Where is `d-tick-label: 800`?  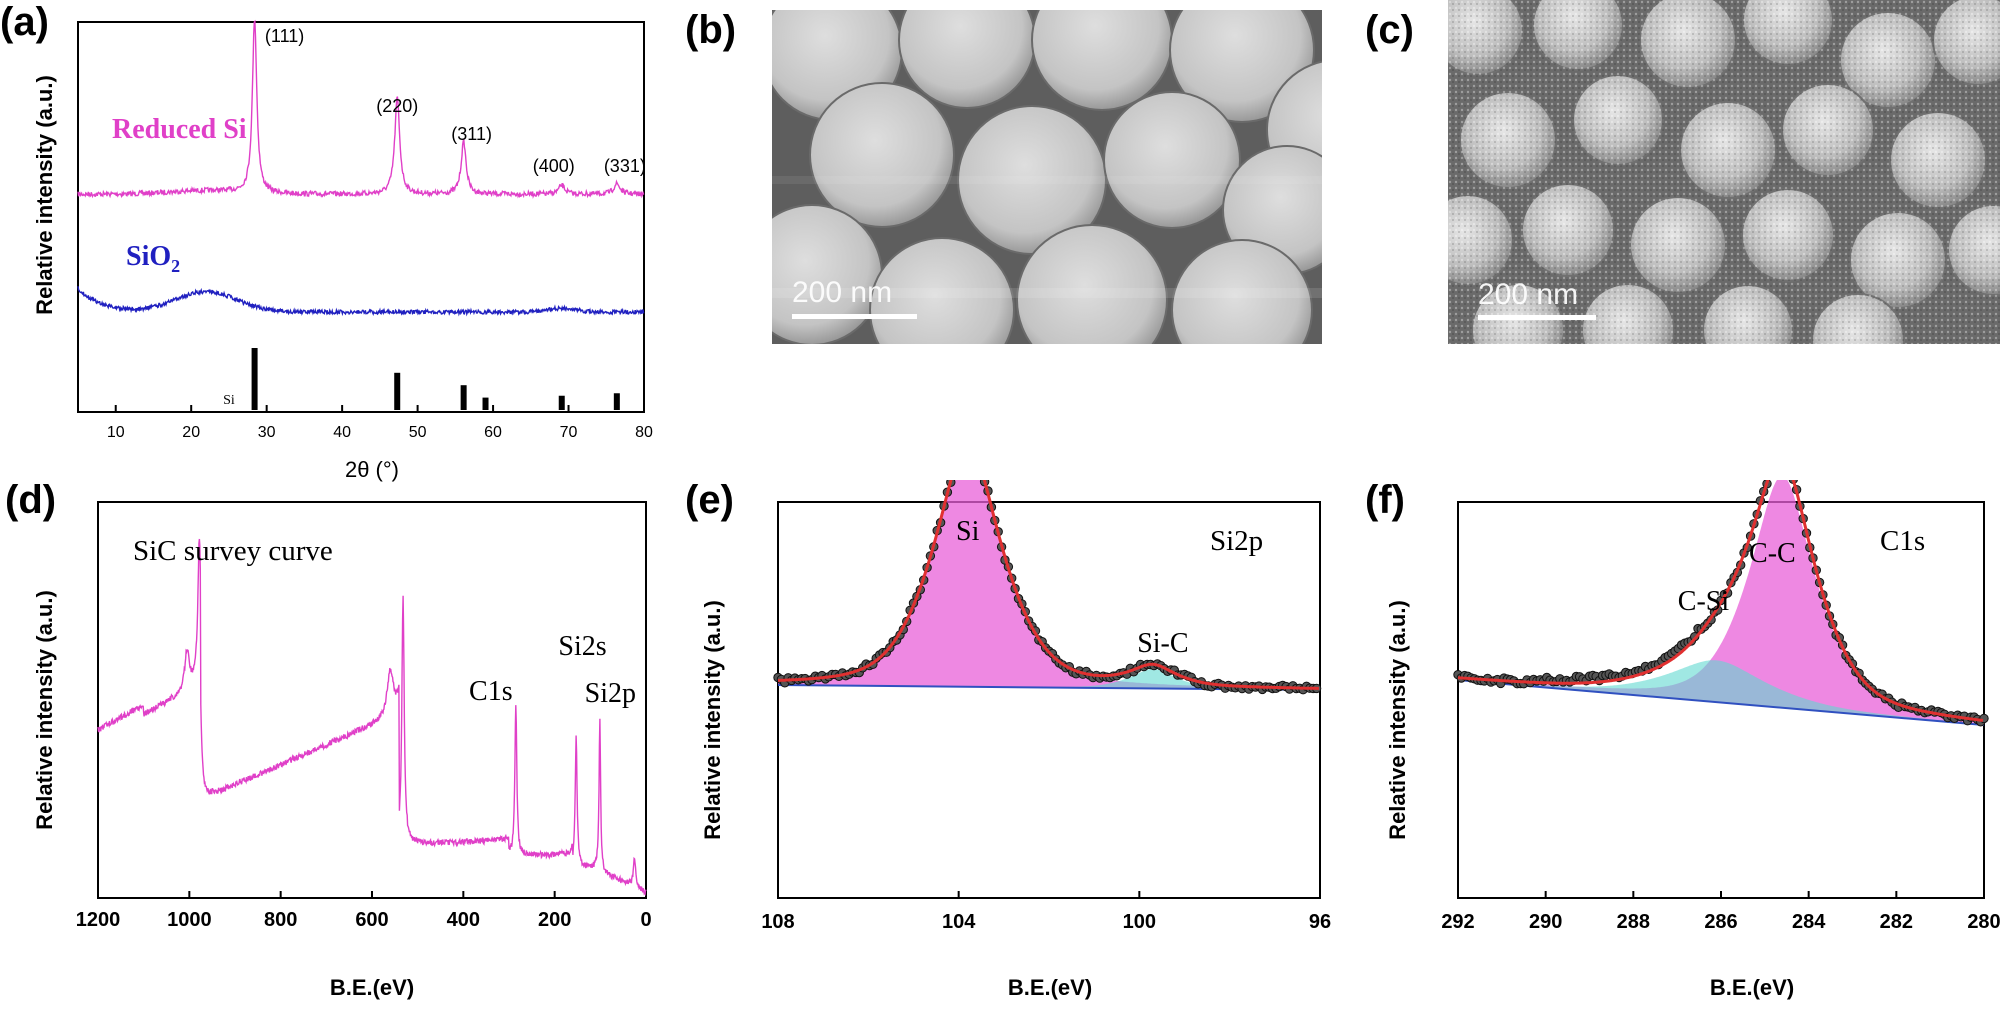
d-tick-label: 800 is located at coordinates (280, 920).